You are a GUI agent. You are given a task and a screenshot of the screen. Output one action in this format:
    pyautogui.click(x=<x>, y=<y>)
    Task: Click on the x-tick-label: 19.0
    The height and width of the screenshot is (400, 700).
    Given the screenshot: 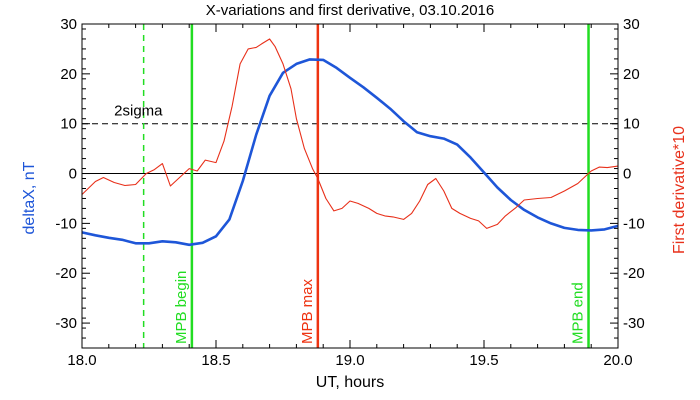 What is the action you would take?
    pyautogui.click(x=349, y=360)
    